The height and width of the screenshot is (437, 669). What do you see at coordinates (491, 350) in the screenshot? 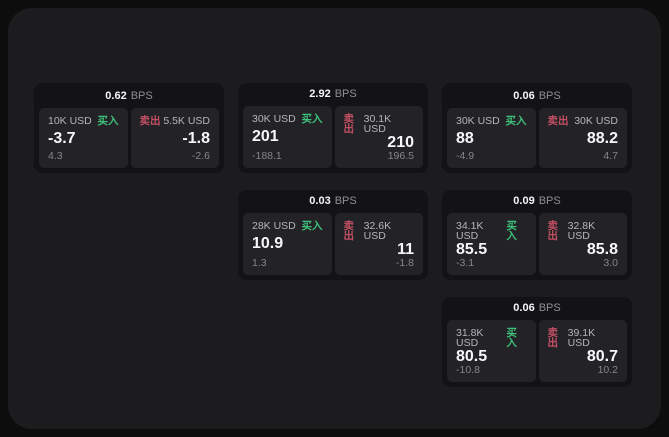
I see `buy-panel: 31.8K USD 买入 80.5 -10.8` at bounding box center [491, 350].